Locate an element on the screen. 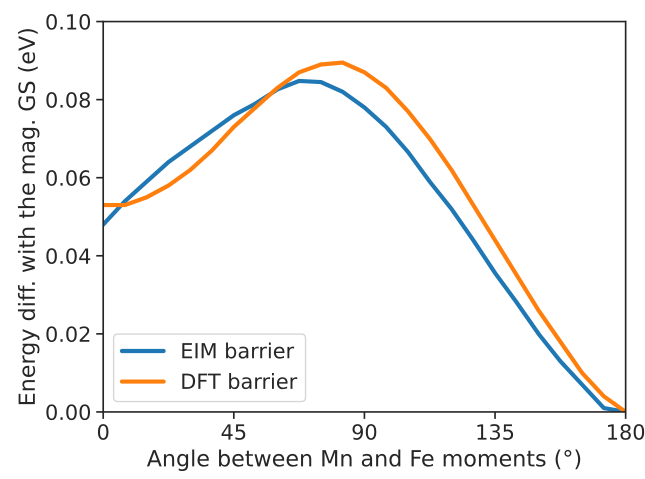  x-tick-label: 180 is located at coordinates (626, 432).